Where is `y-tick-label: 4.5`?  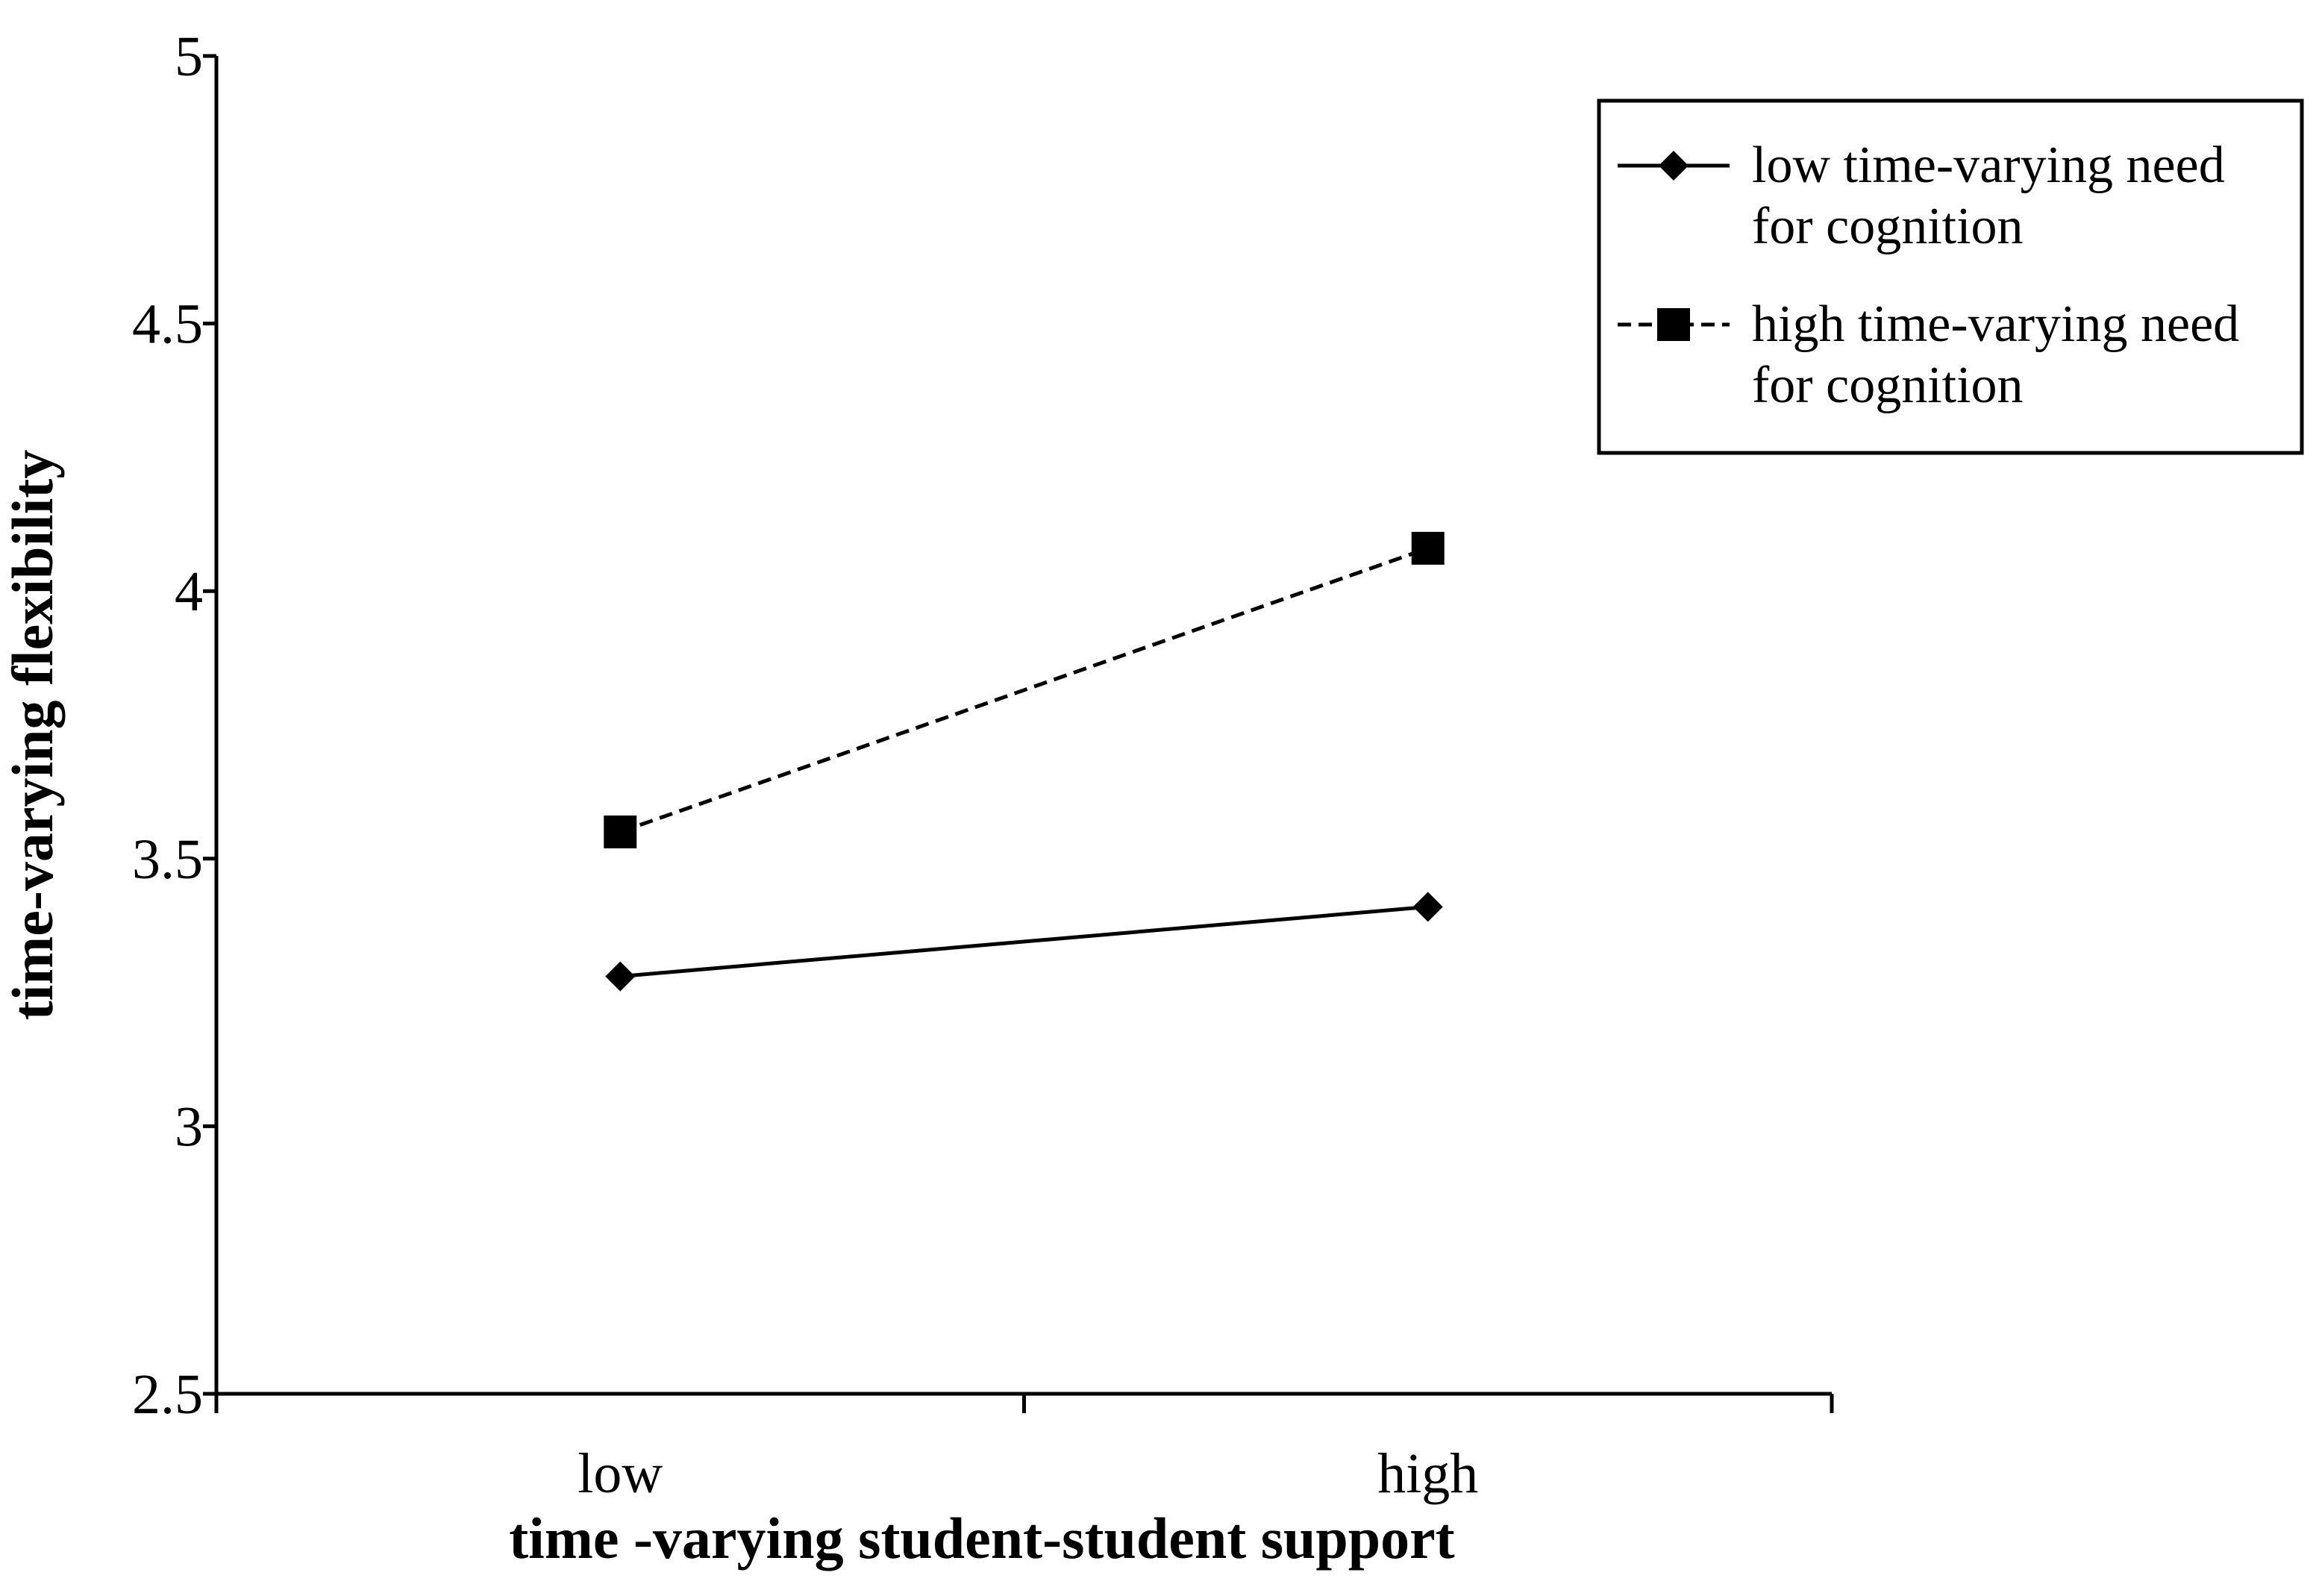 y-tick-label: 4.5 is located at coordinates (168, 324).